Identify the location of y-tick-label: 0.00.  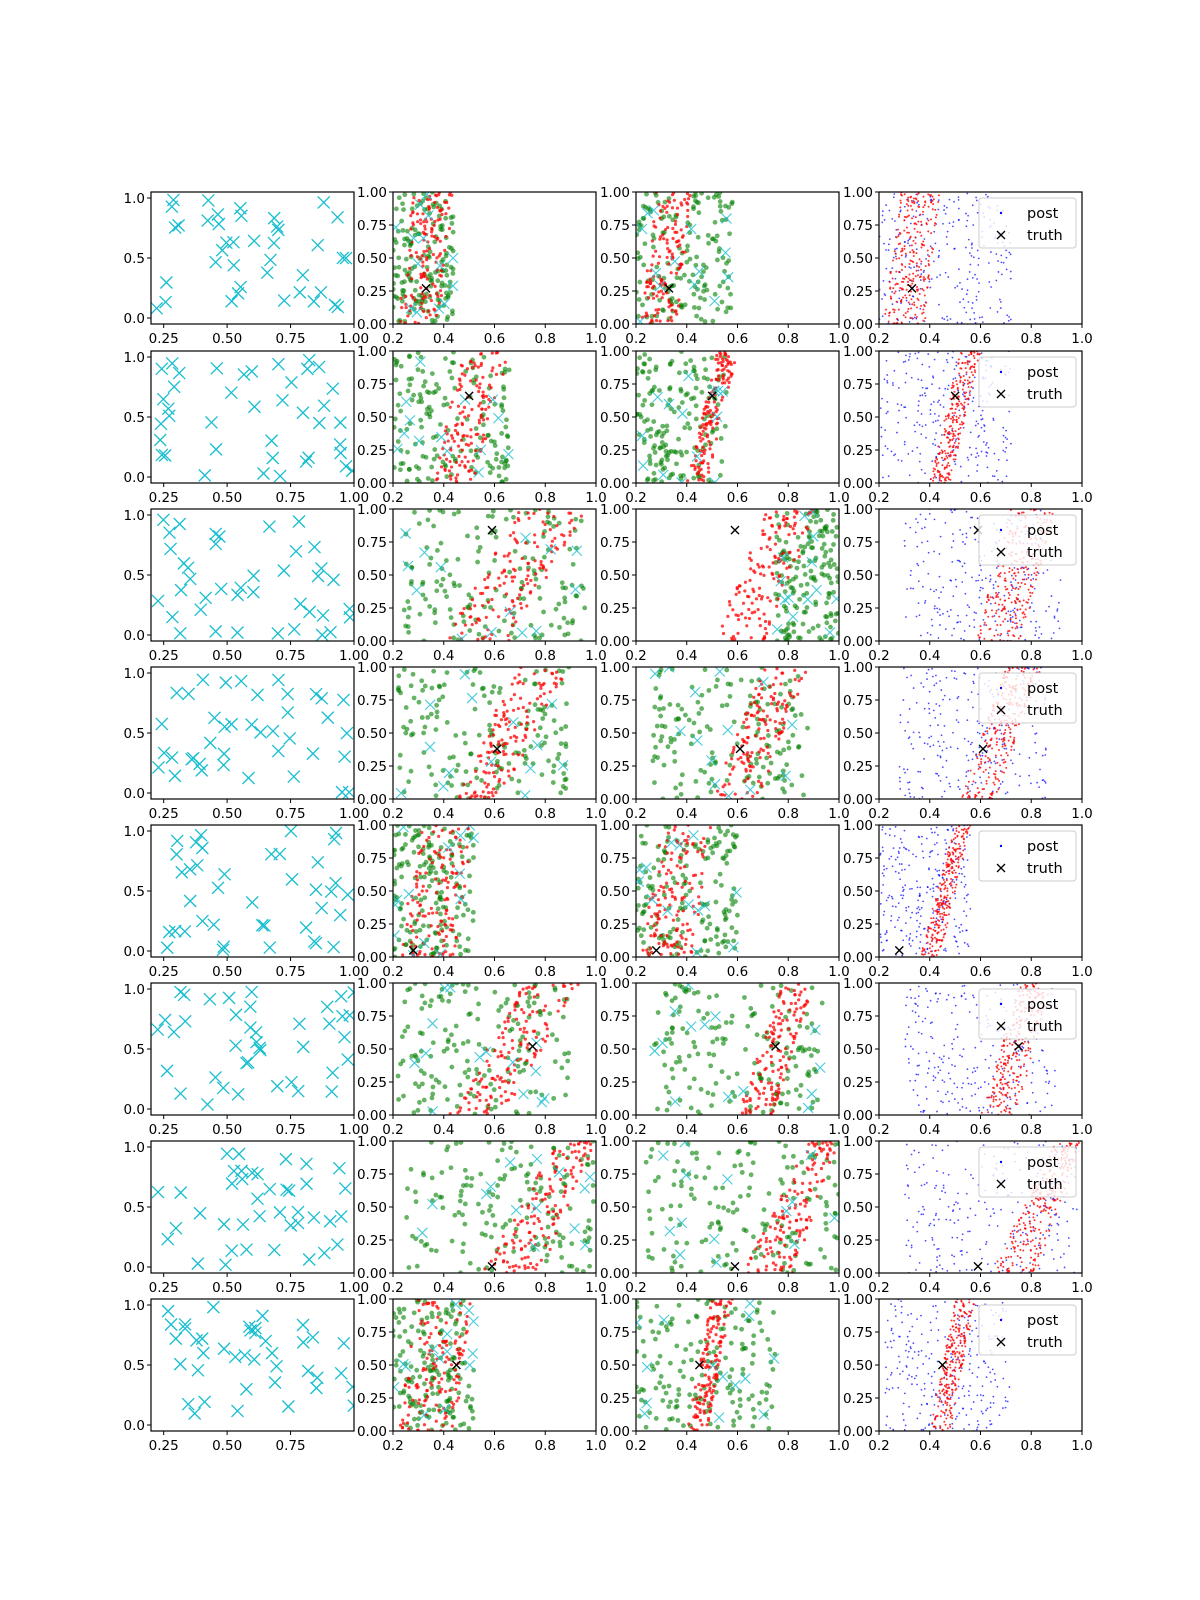
(858, 642).